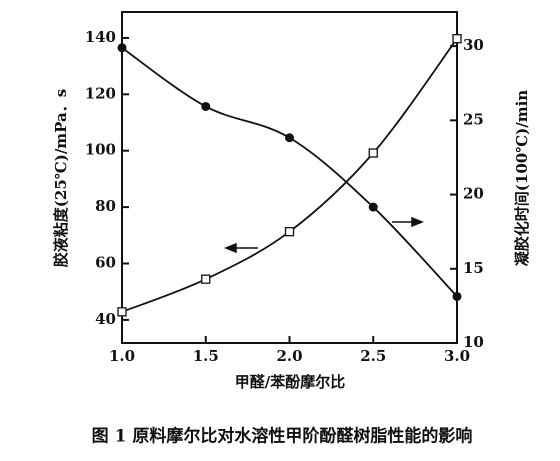 The image size is (560, 461). I want to click on x-axis-label: 甲醛/苯酚摩尔比, so click(290, 382).